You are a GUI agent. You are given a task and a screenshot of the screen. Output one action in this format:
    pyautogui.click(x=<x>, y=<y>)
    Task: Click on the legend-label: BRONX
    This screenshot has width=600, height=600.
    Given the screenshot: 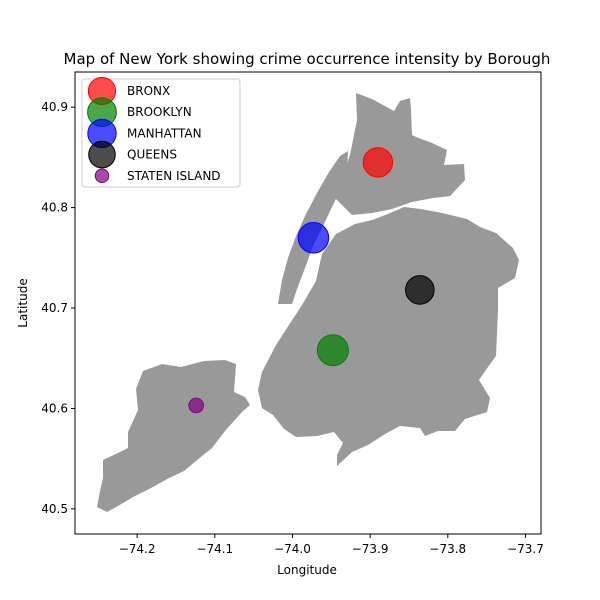 What is the action you would take?
    pyautogui.click(x=148, y=91)
    